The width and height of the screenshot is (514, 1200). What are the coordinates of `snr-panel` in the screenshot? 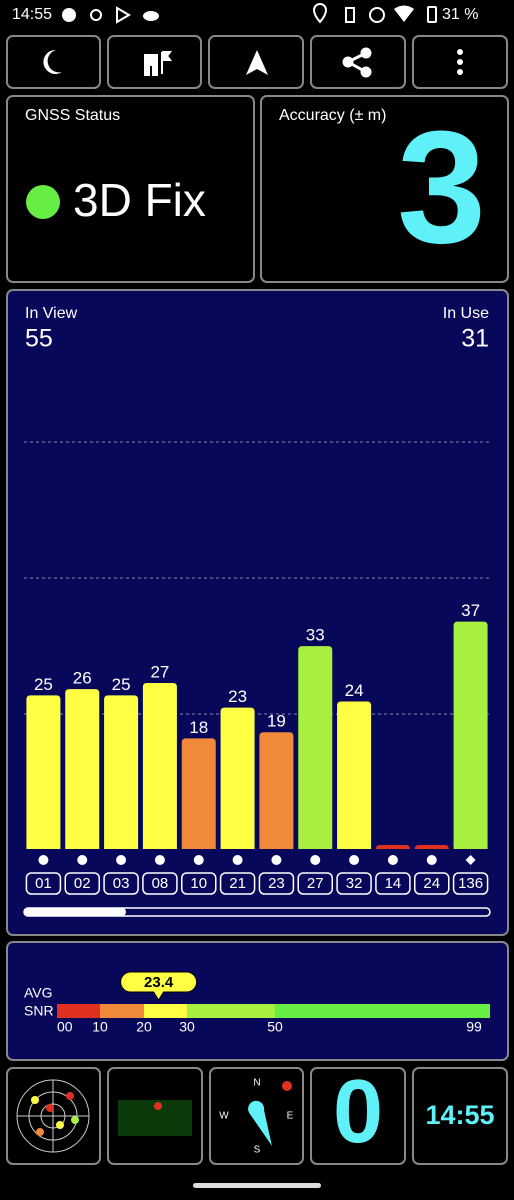 It's located at (257, 1001).